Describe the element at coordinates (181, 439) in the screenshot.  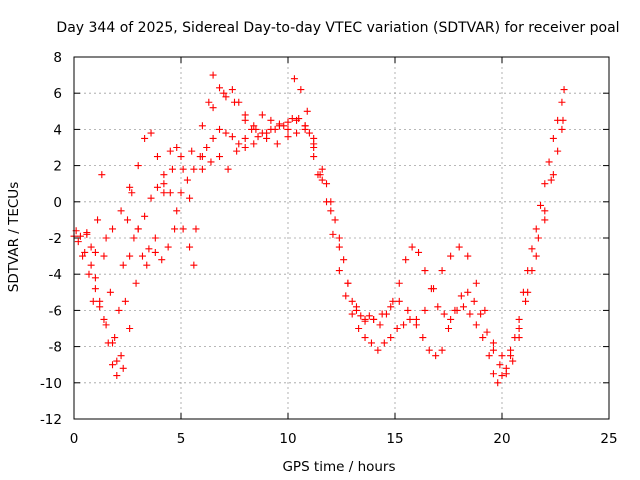
I see `x-tick-label: 5` at that location.